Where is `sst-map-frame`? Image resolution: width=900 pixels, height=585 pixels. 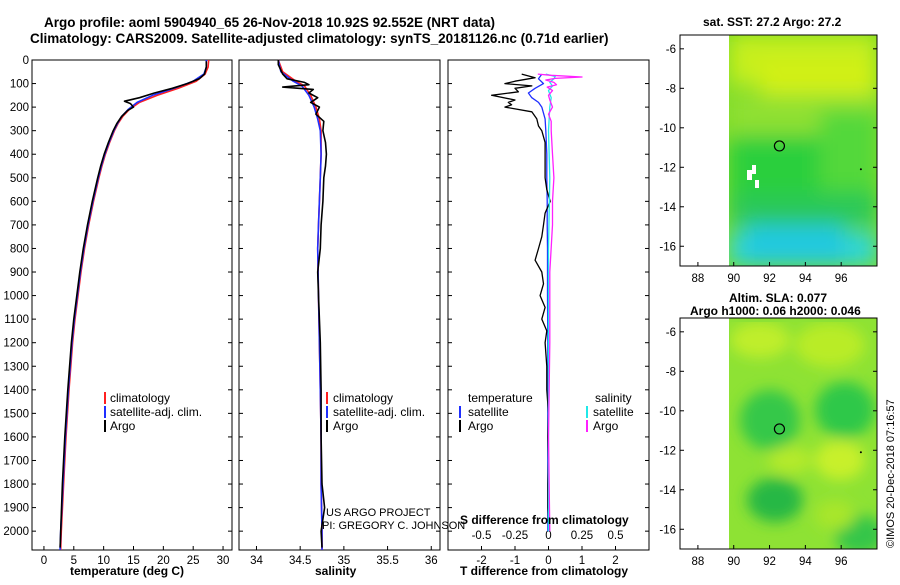 sst-map-frame is located at coordinates (778, 150).